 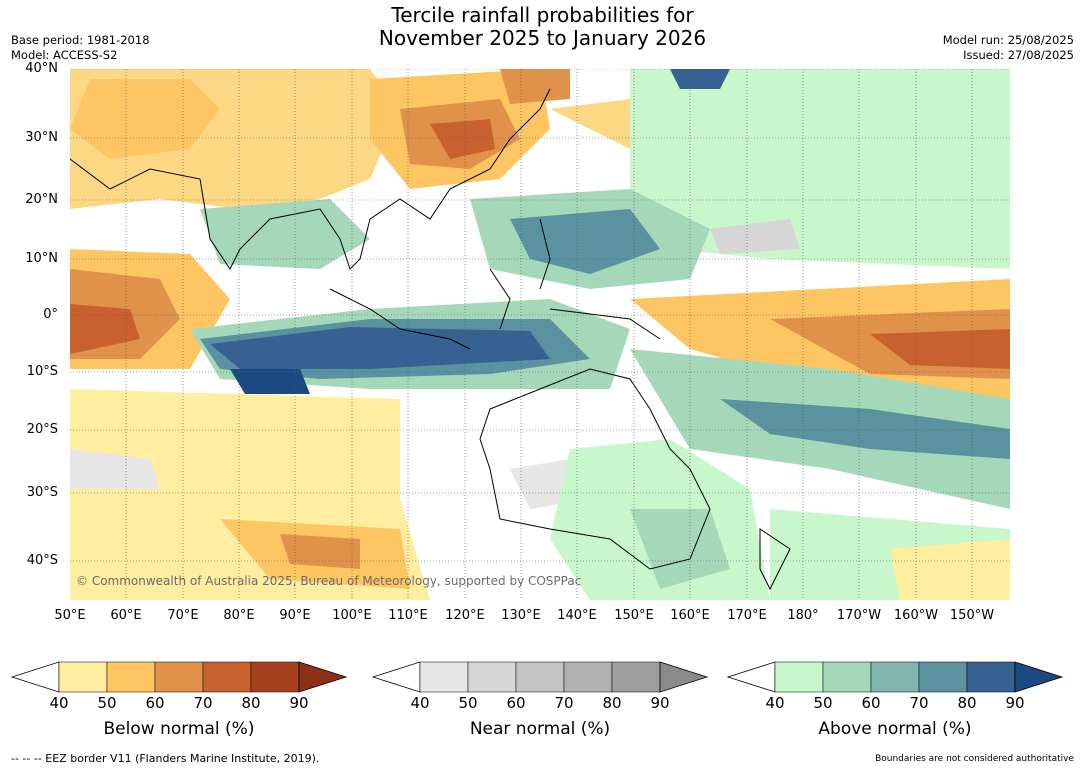 What do you see at coordinates (859, 615) in the screenshot?
I see `lon-label-170w: 170°W` at bounding box center [859, 615].